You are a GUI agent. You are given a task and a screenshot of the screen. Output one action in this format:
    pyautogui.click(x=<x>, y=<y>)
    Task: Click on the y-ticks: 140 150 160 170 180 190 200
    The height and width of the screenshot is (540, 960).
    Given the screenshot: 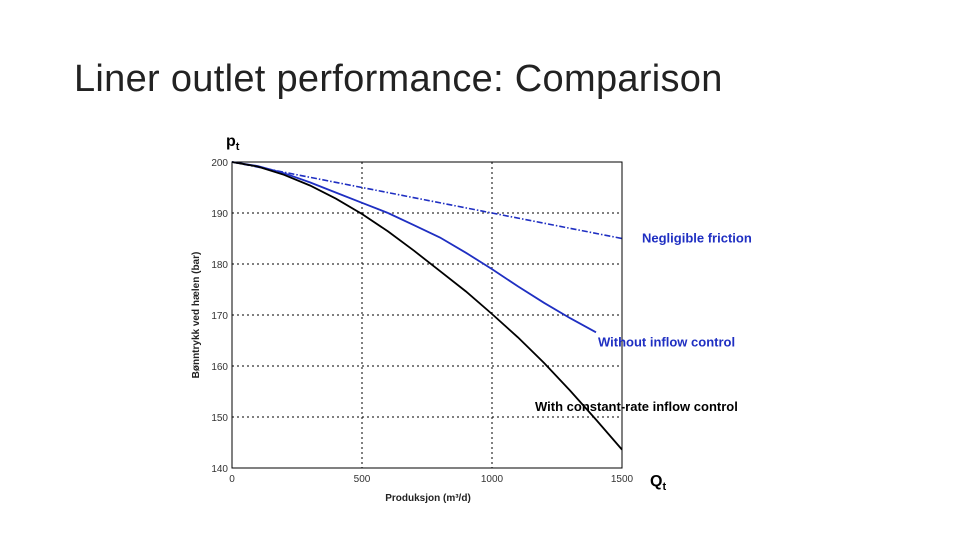 What is the action you would take?
    pyautogui.click(x=219, y=316)
    